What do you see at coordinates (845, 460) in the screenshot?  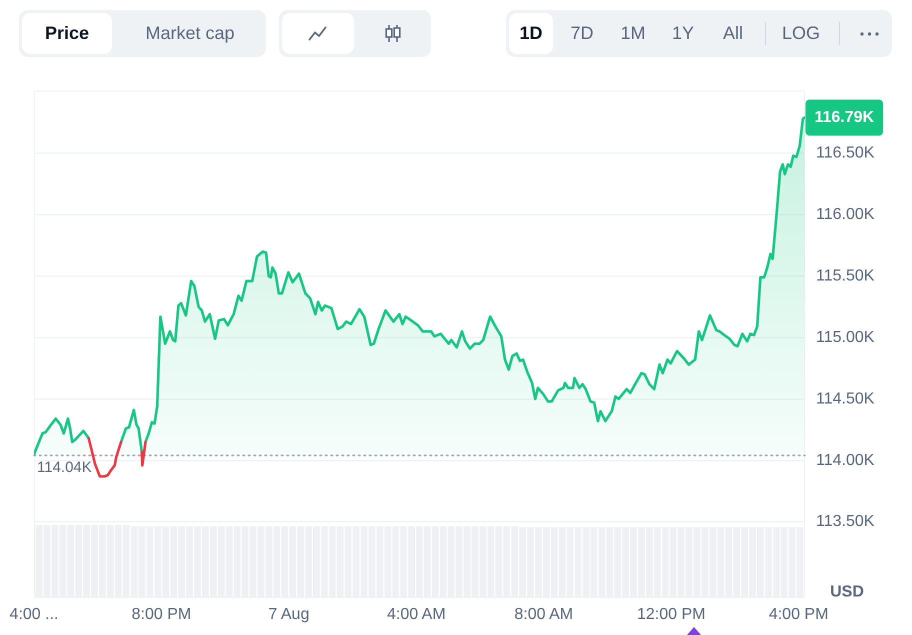 I see `y-tick-label: 114.00K` at bounding box center [845, 460].